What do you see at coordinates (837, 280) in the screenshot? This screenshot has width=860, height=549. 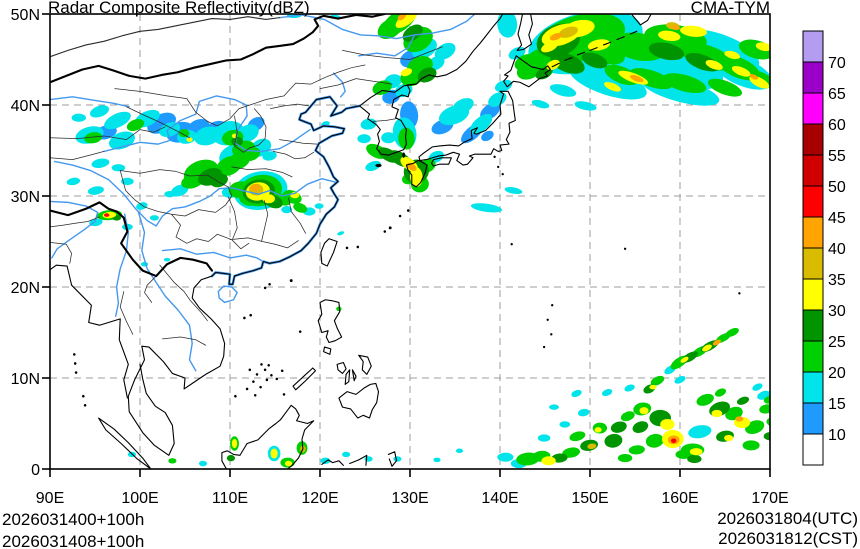 I see `legend-value-label: 35` at bounding box center [837, 280].